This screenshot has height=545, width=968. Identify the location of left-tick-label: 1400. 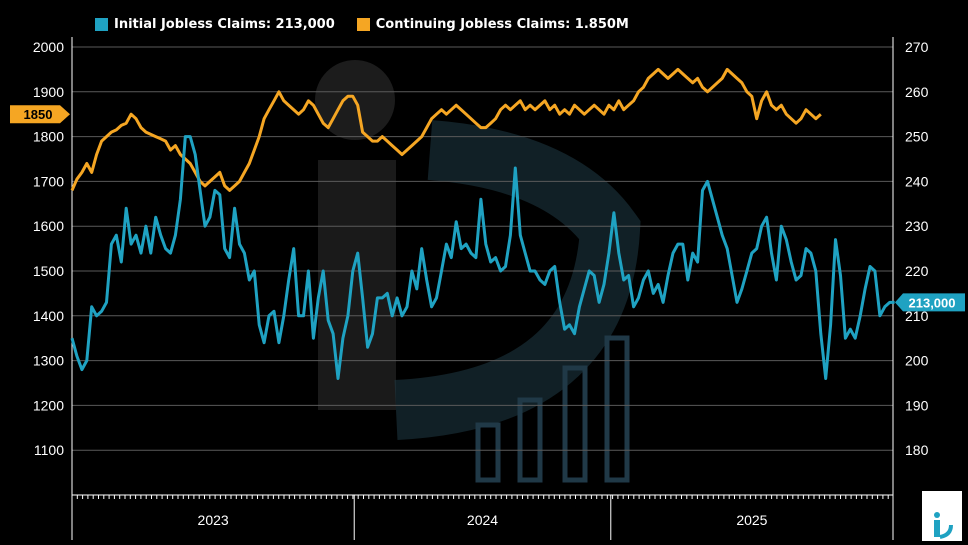
(48, 316).